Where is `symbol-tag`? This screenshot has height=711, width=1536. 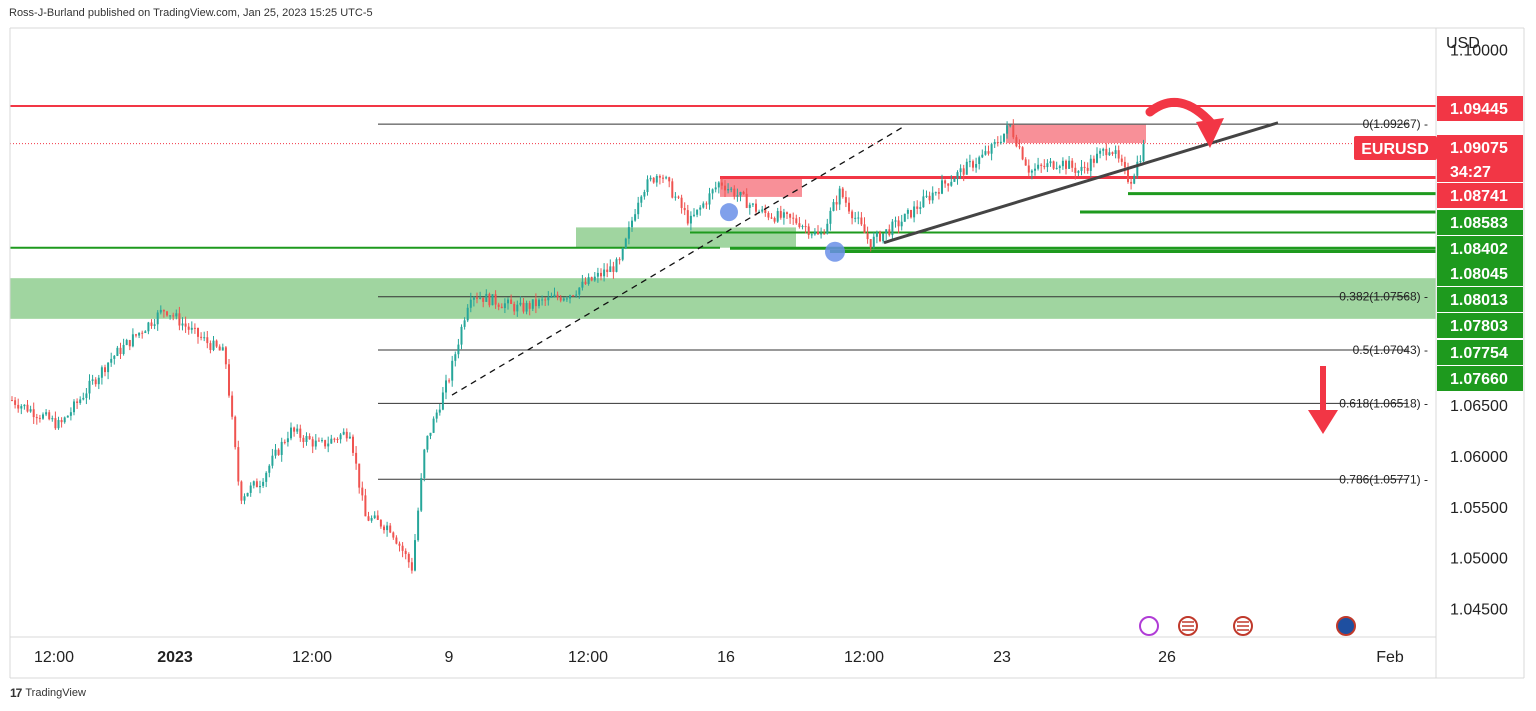
symbol-tag is located at coordinates (1395, 148).